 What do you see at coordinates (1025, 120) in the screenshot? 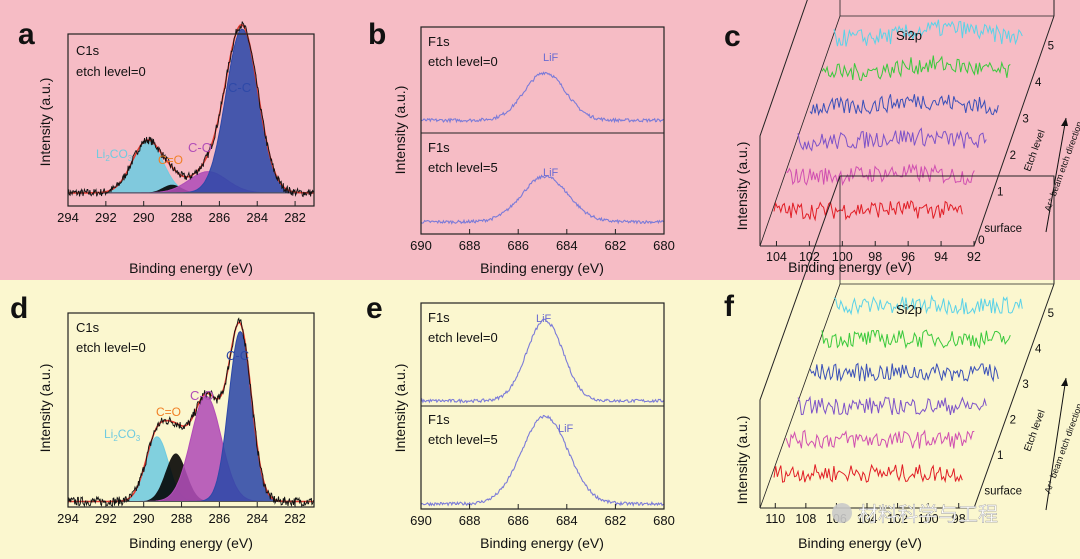
I see `etch-level-tick-label: 3` at bounding box center [1025, 120].